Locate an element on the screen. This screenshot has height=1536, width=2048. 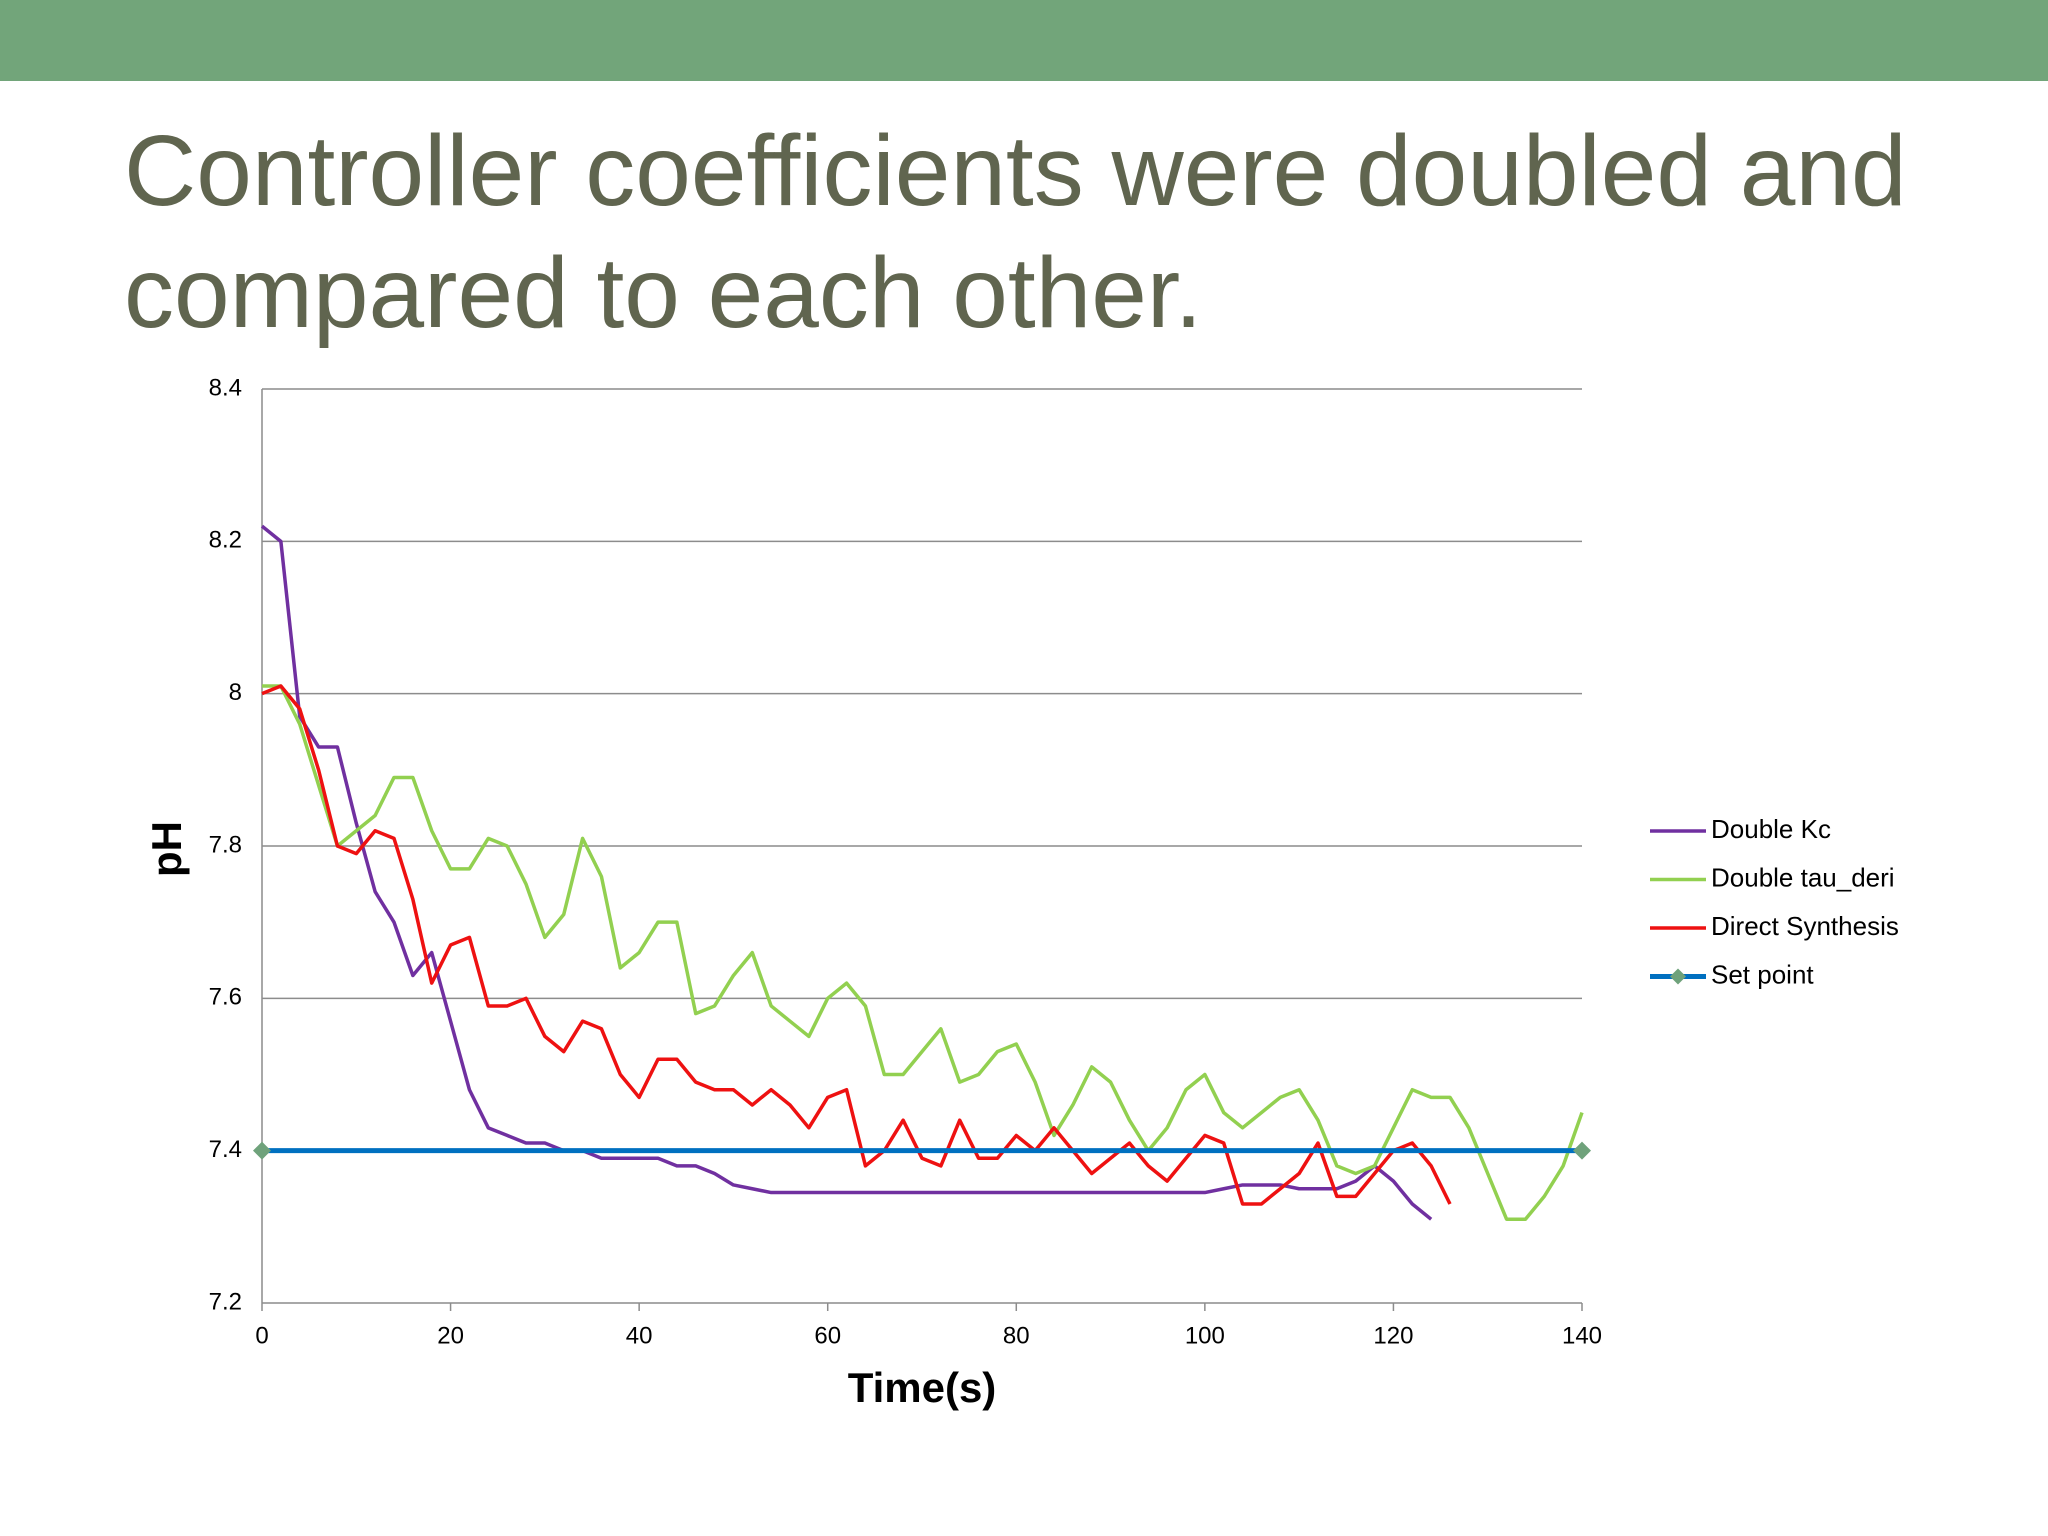
x-tick-label: 20 is located at coordinates (450, 1335).